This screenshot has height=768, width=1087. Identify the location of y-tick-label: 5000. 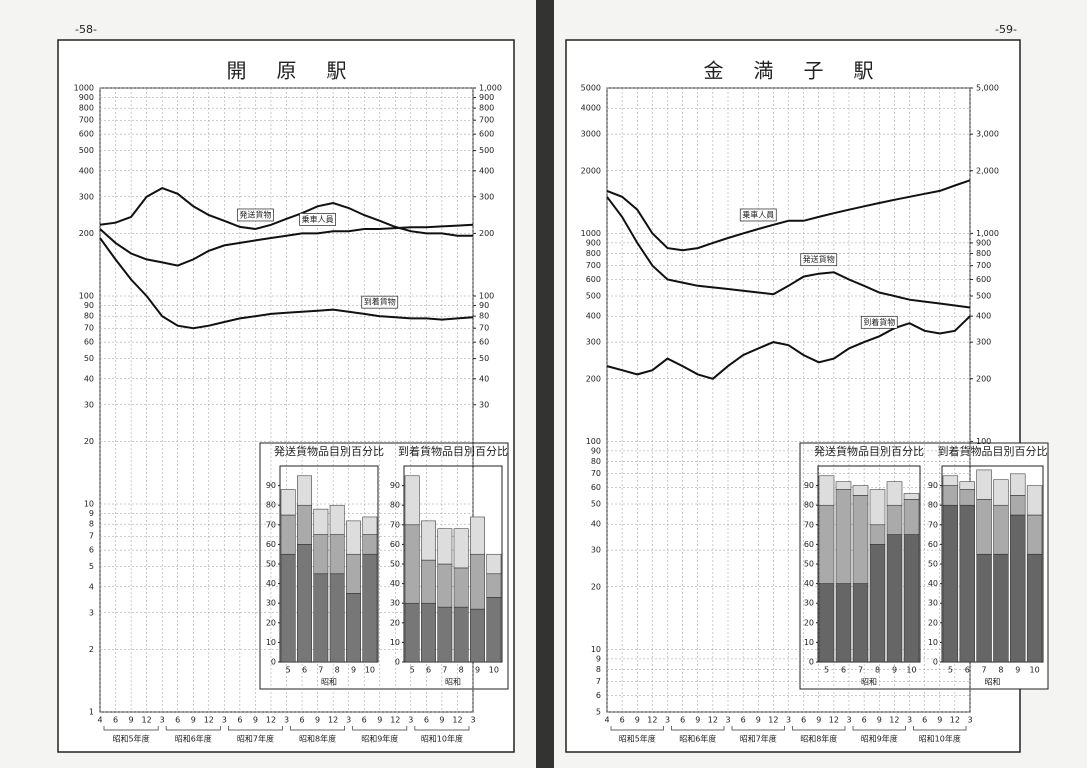
(591, 88).